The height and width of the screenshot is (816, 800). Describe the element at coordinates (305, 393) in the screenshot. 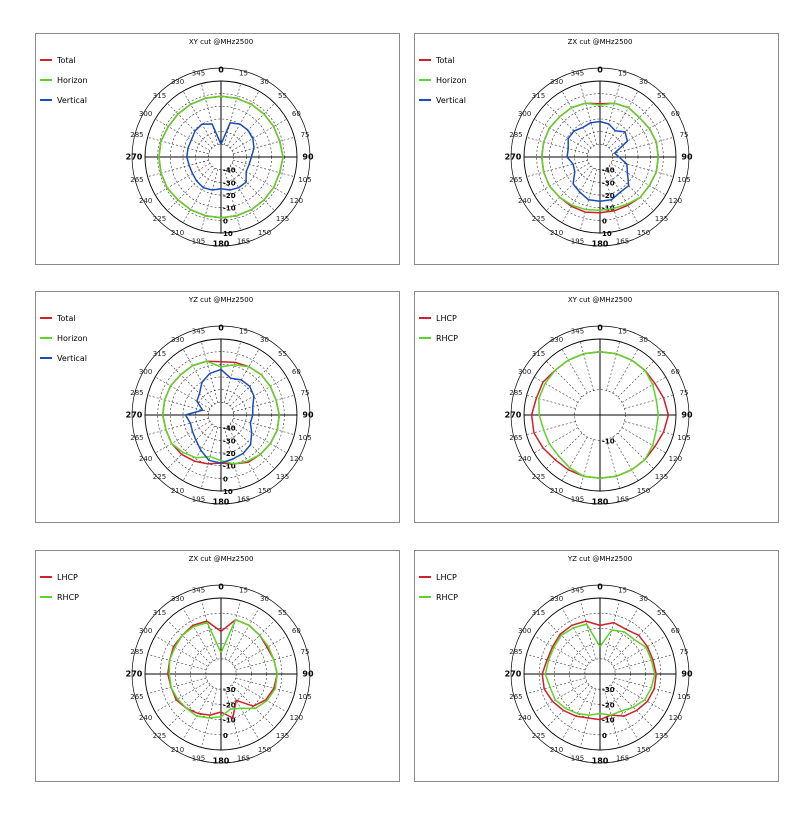

I see `angle-label: 75` at that location.